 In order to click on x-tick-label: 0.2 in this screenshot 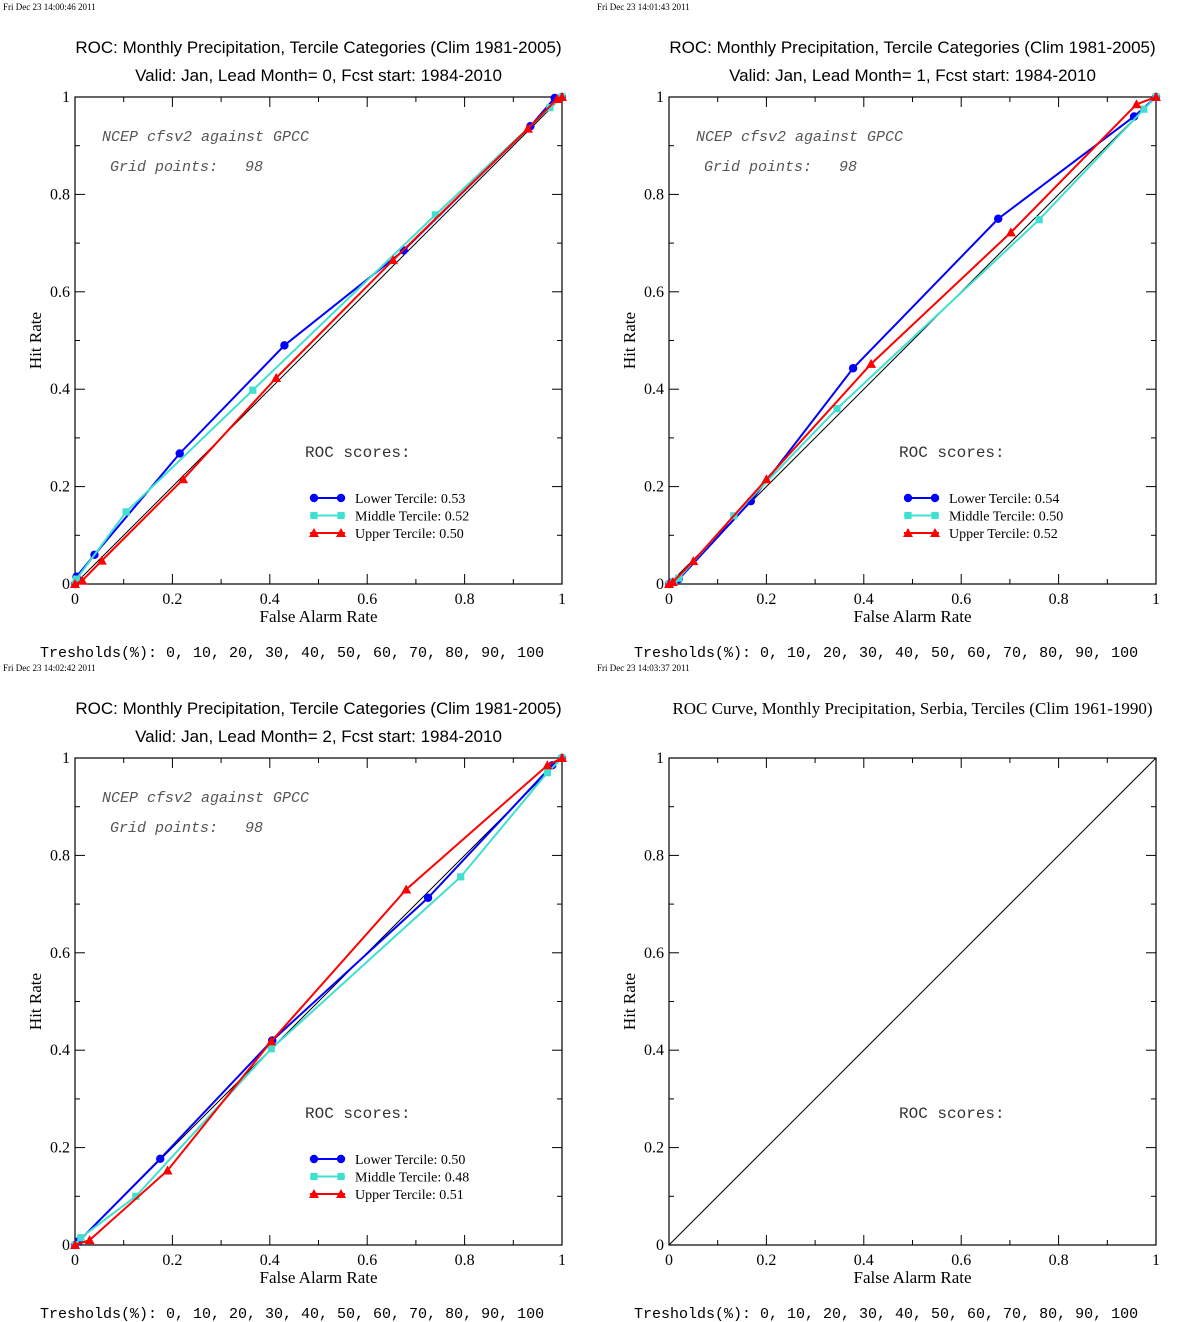, I will do `click(172, 599)`.